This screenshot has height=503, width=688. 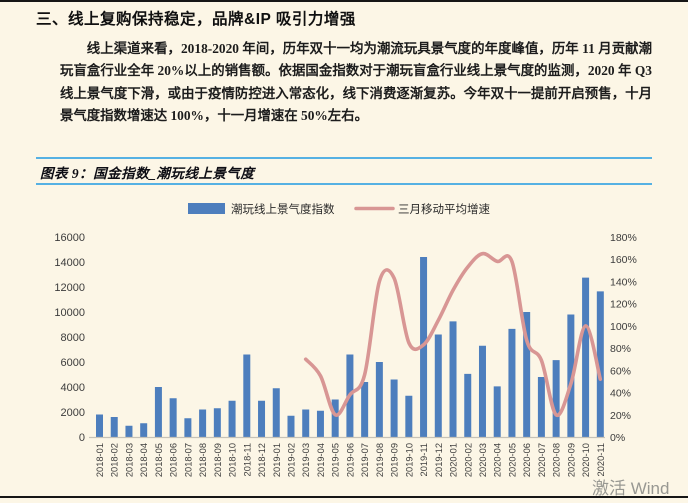 I want to click on x-axis-label-2018-02: 2018-02, so click(x=115, y=460).